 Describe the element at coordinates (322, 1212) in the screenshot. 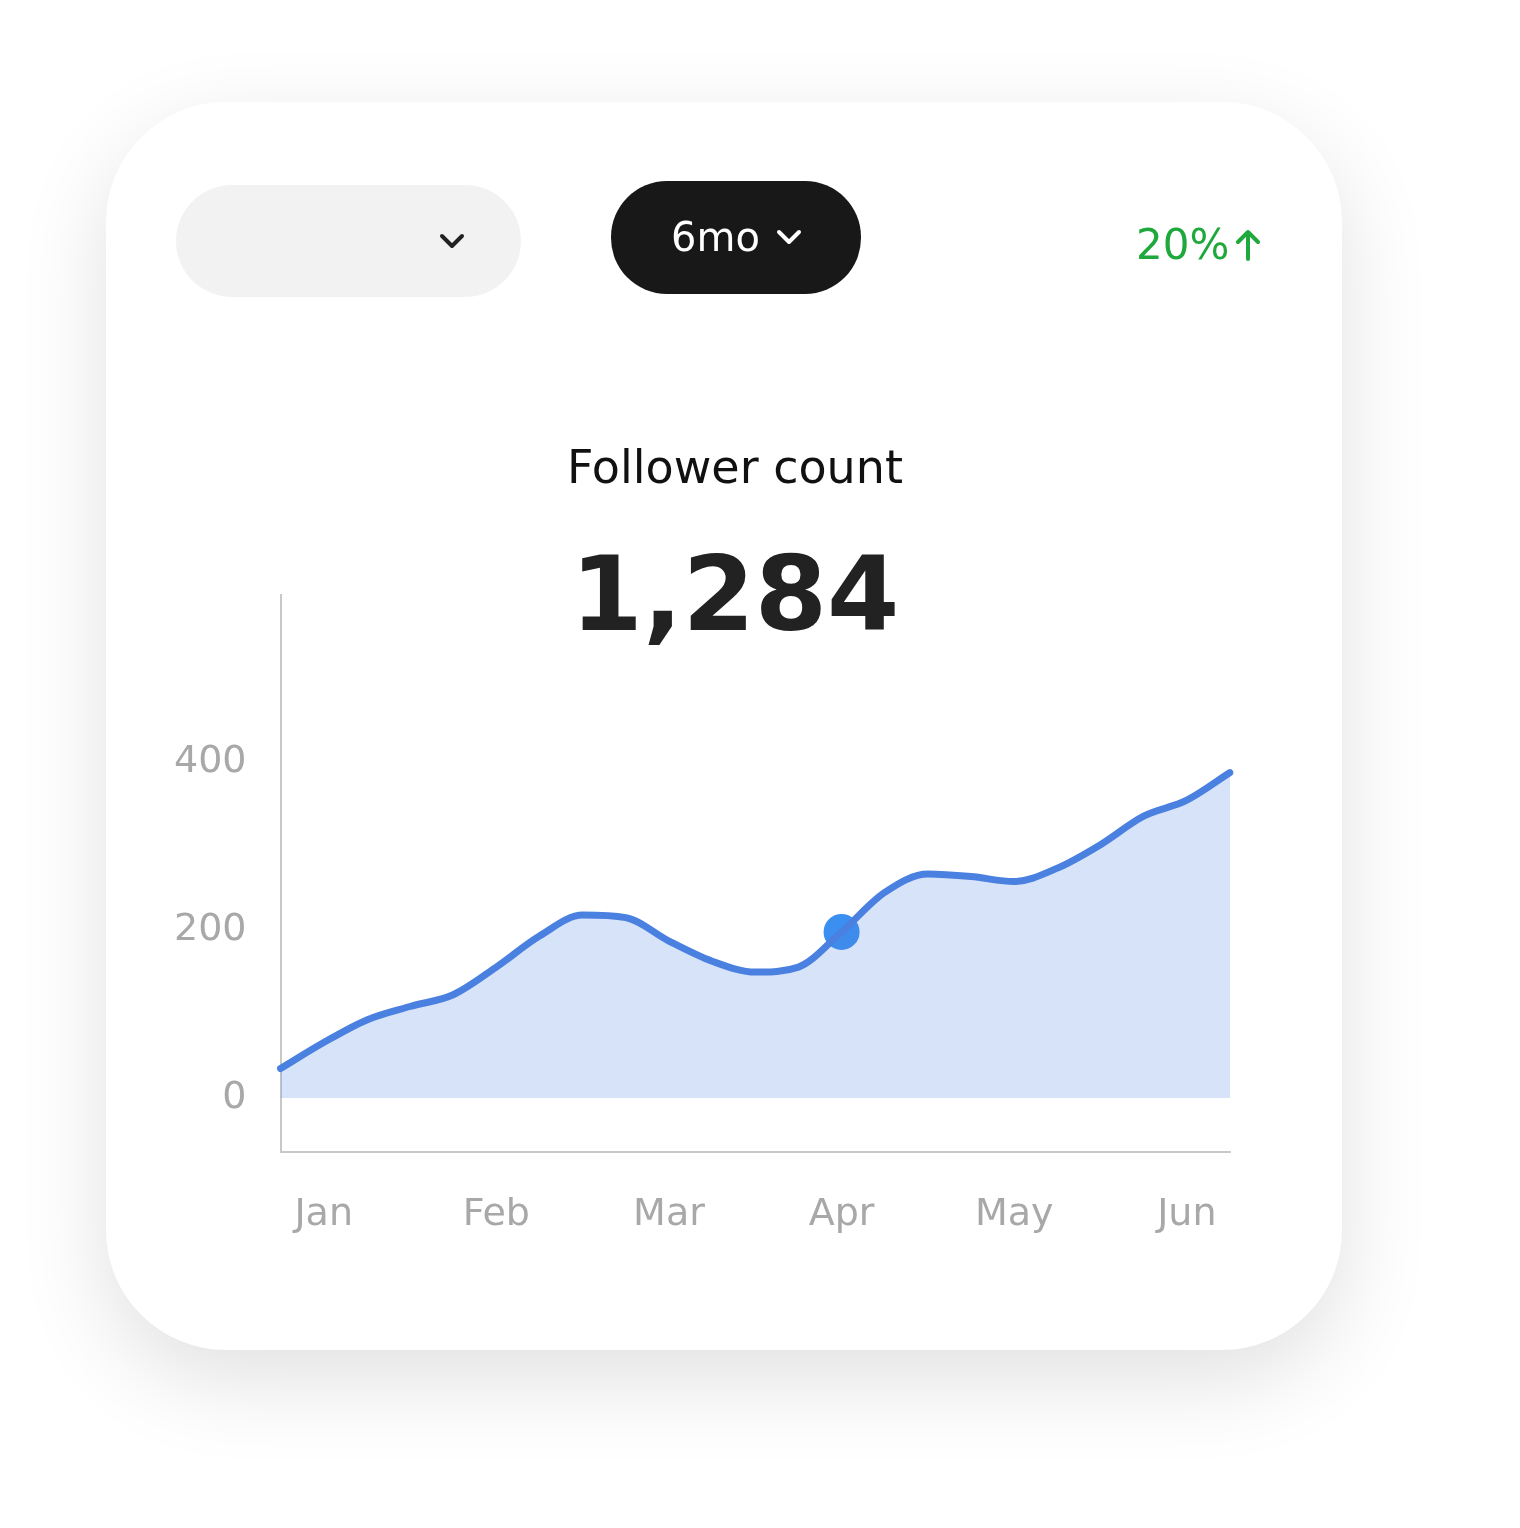

I see `x-tick-label: Jan` at that location.